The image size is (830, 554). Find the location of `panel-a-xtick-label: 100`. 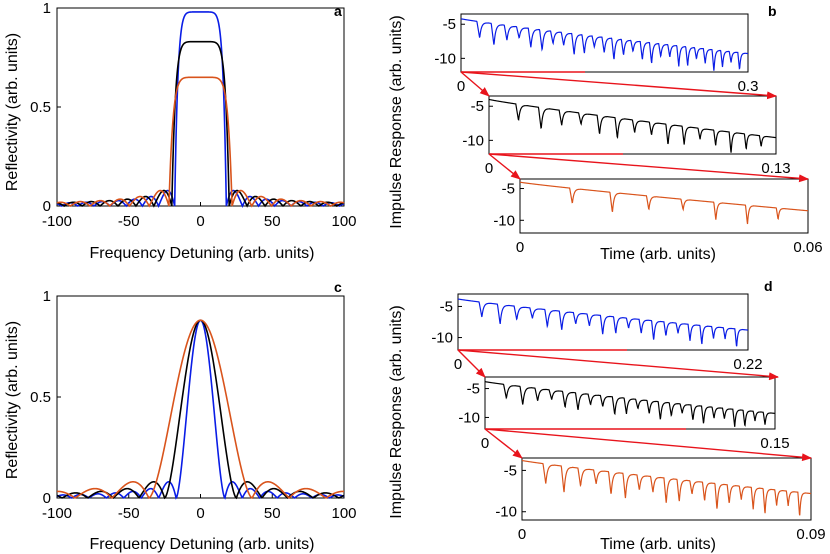

panel-a-xtick-label: 100 is located at coordinates (343, 221).